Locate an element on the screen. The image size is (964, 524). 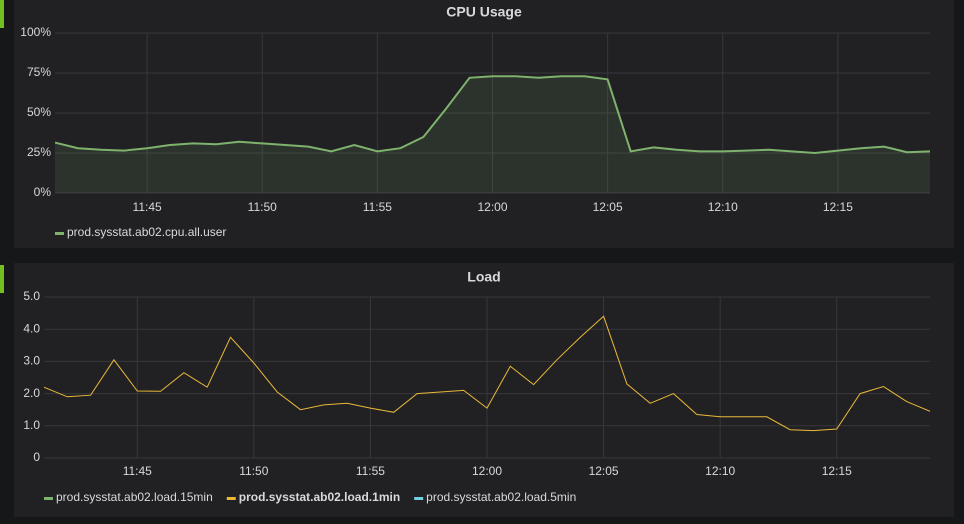
y-tick-label: 50% is located at coordinates (39, 112).